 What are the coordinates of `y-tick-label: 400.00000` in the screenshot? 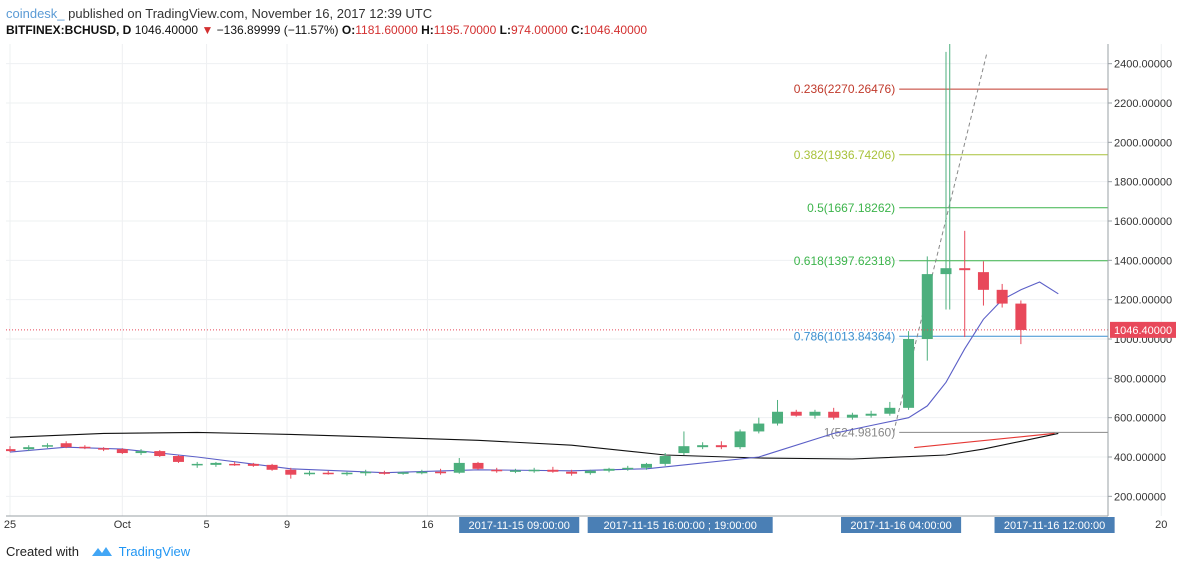 It's located at (1140, 458).